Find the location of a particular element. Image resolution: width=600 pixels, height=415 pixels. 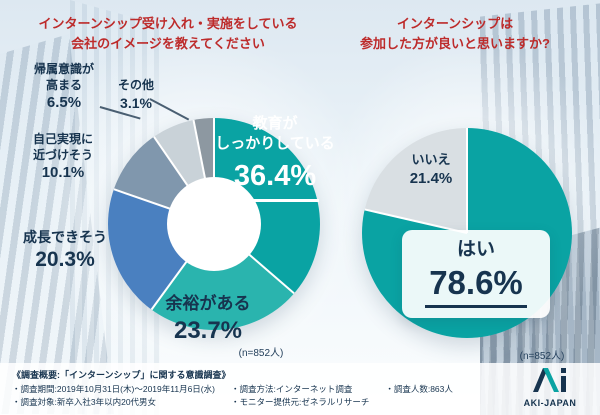

survey-item-method: ・調査方法:インターネット調査 is located at coordinates (291, 389).